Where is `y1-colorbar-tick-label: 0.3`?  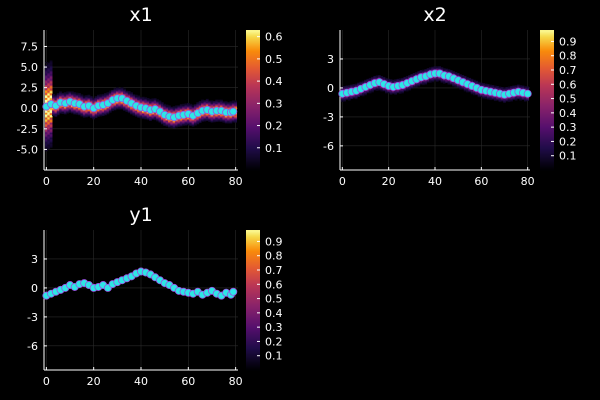
y1-colorbar-tick-label: 0.3 is located at coordinates (274, 327).